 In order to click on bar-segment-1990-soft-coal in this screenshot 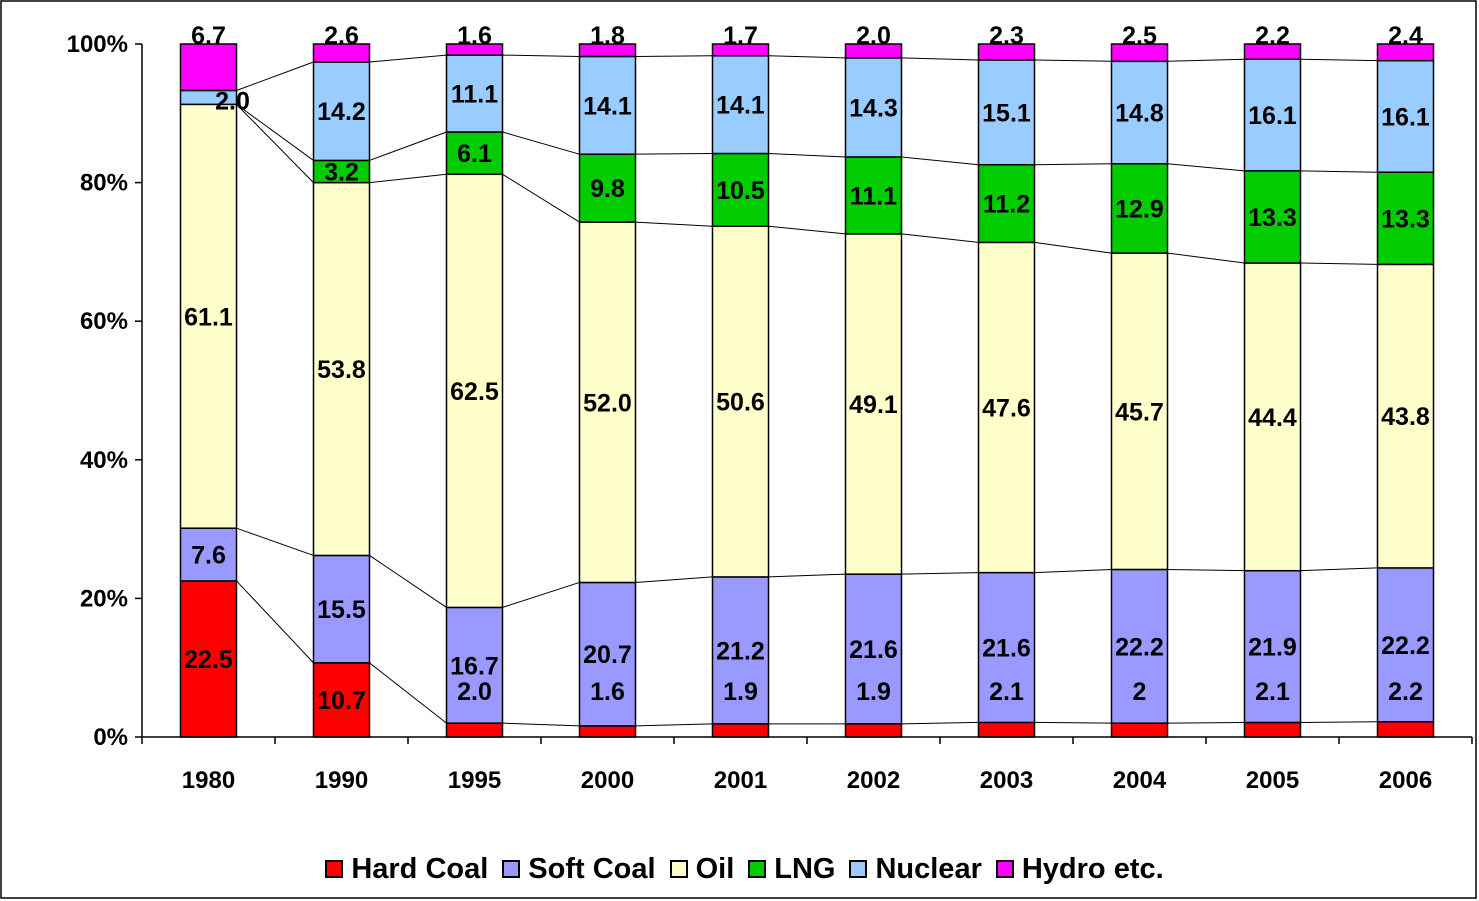, I will do `click(341, 609)`.